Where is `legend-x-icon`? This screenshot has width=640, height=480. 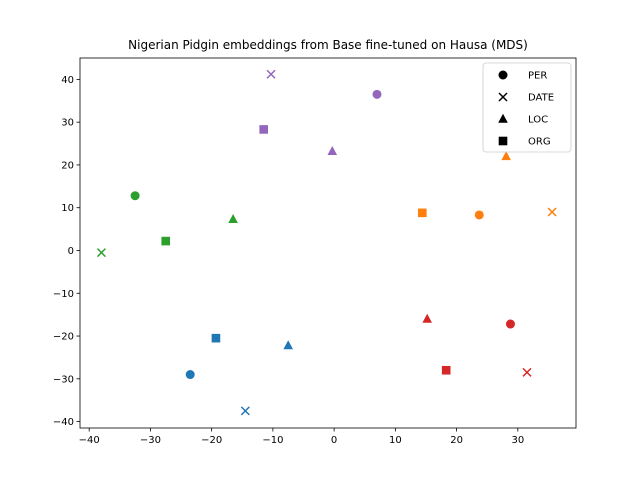
legend-x-icon is located at coordinates (503, 97).